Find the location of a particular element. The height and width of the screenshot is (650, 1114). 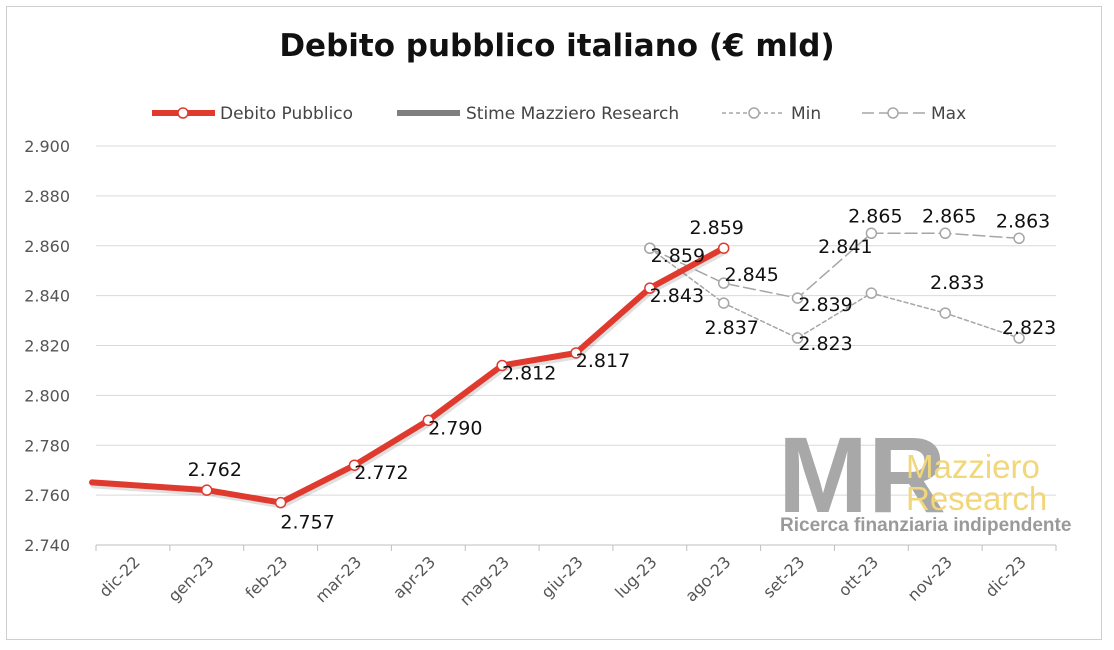

legend-item-stime: Stime Mazziero Research is located at coordinates (538, 114).